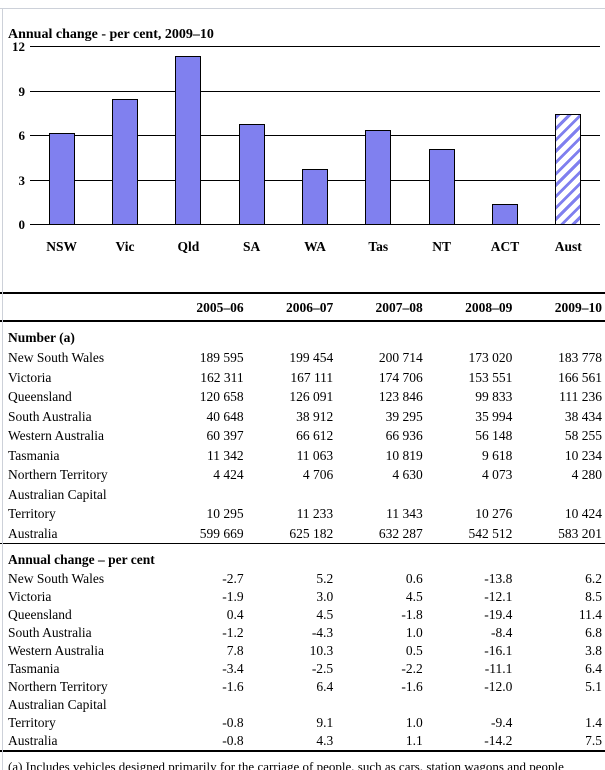 The image size is (605, 770). What do you see at coordinates (318, 474) in the screenshot?
I see `cell: 4 706` at bounding box center [318, 474].